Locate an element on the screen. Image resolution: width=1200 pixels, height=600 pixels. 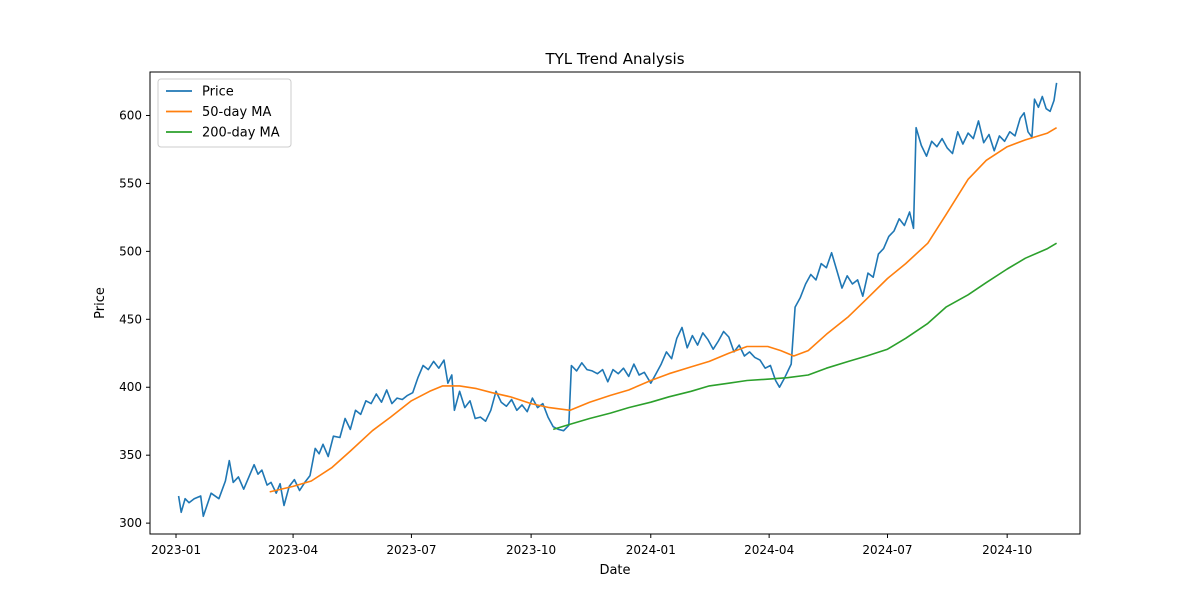
y-axis: 300 350 400 450 500 550 600 is located at coordinates (134, 319).